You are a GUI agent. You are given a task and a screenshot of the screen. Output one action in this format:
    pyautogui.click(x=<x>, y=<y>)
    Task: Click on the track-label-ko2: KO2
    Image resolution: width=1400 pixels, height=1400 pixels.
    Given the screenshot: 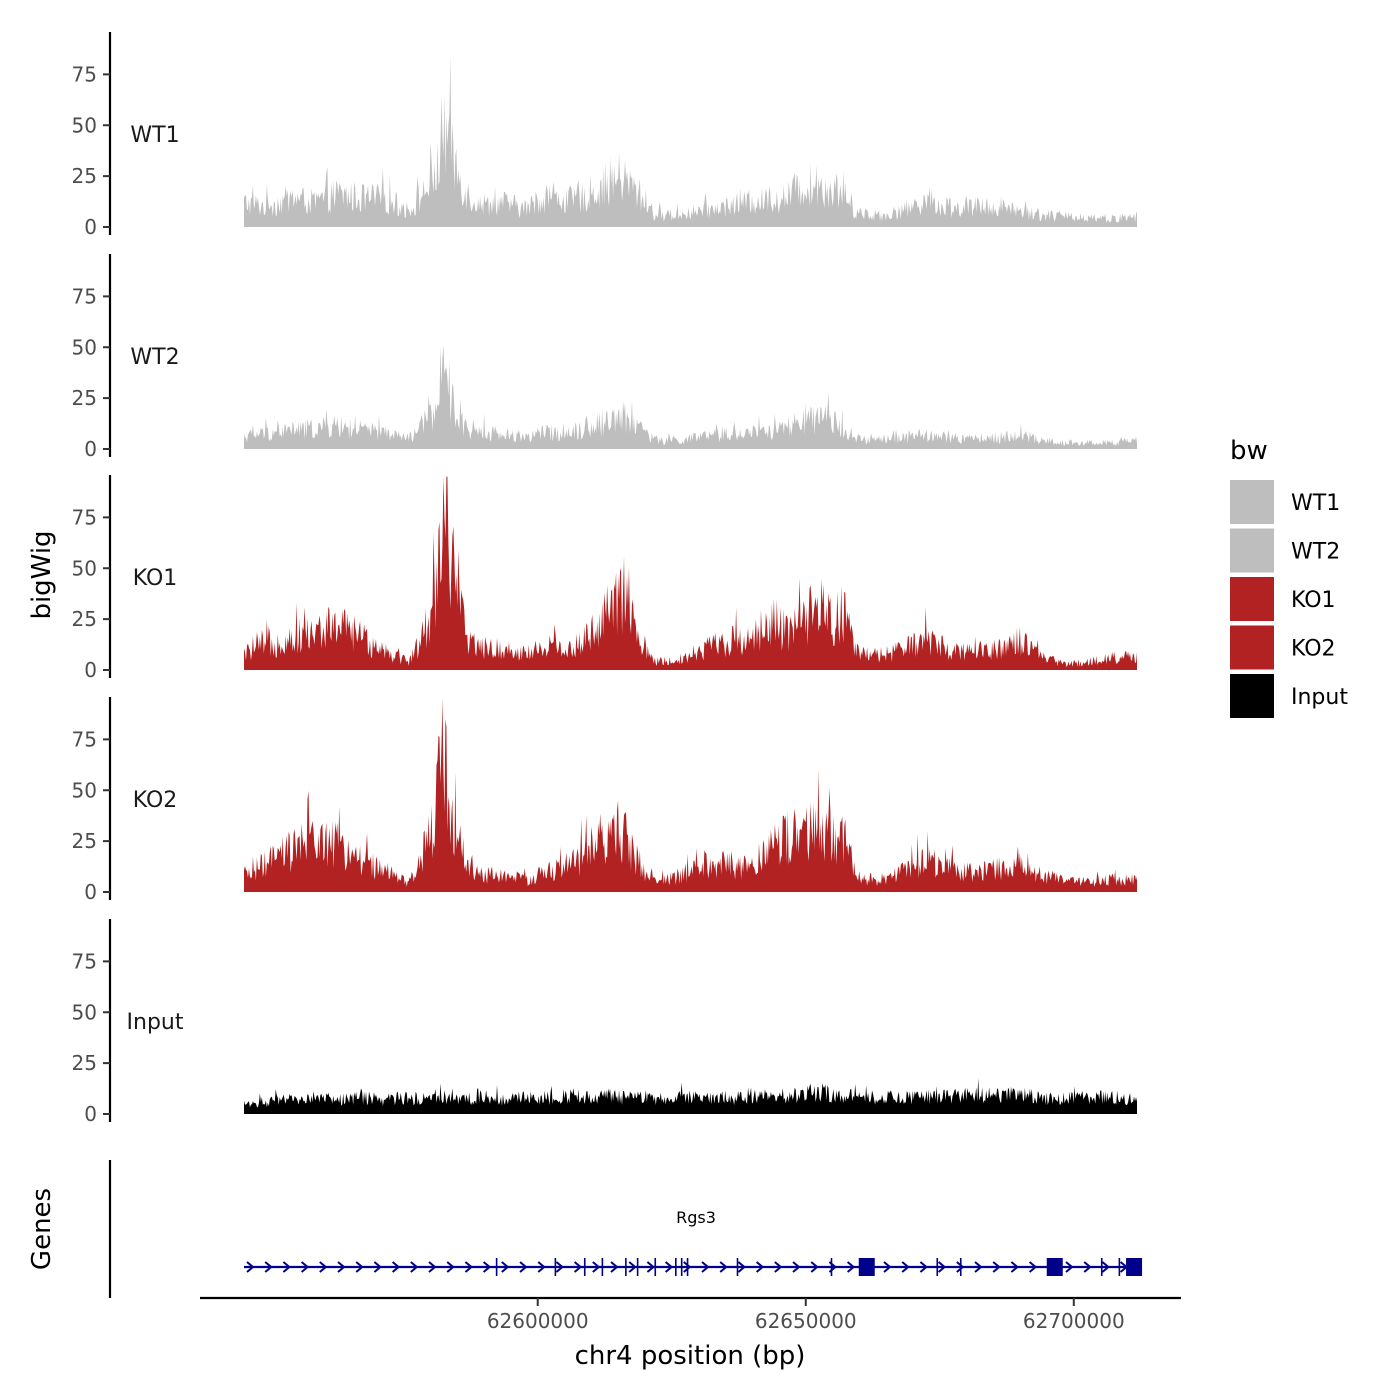 What is the action you would take?
    pyautogui.click(x=155, y=800)
    